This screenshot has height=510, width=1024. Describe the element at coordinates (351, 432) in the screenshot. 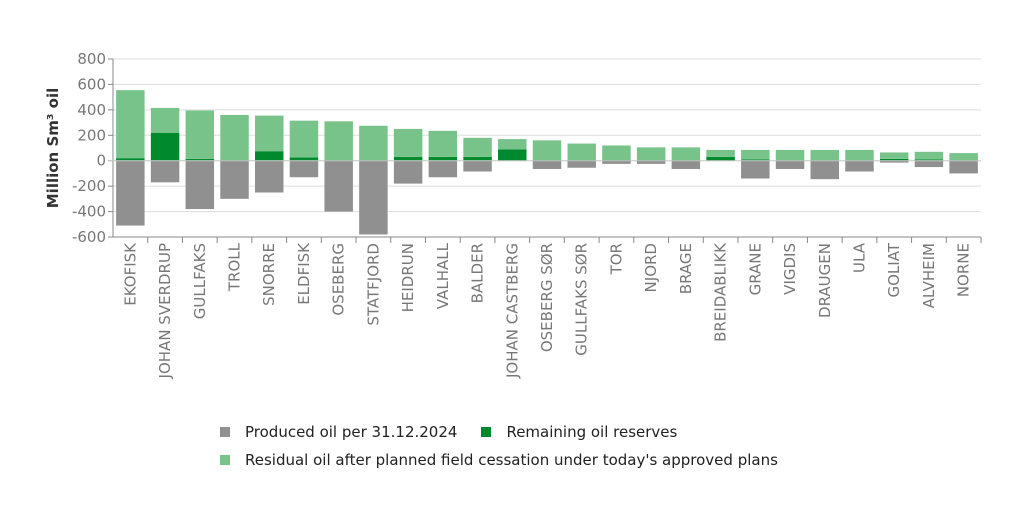

I see `legend-label-produced: Produced oil per 31.12.2024` at that location.